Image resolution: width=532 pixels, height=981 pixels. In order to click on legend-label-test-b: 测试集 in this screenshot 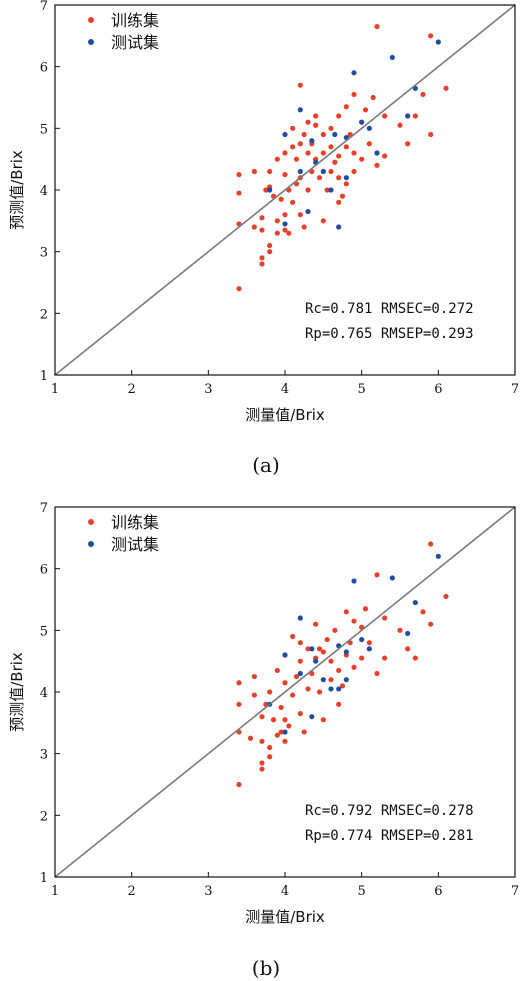, I will do `click(135, 544)`.